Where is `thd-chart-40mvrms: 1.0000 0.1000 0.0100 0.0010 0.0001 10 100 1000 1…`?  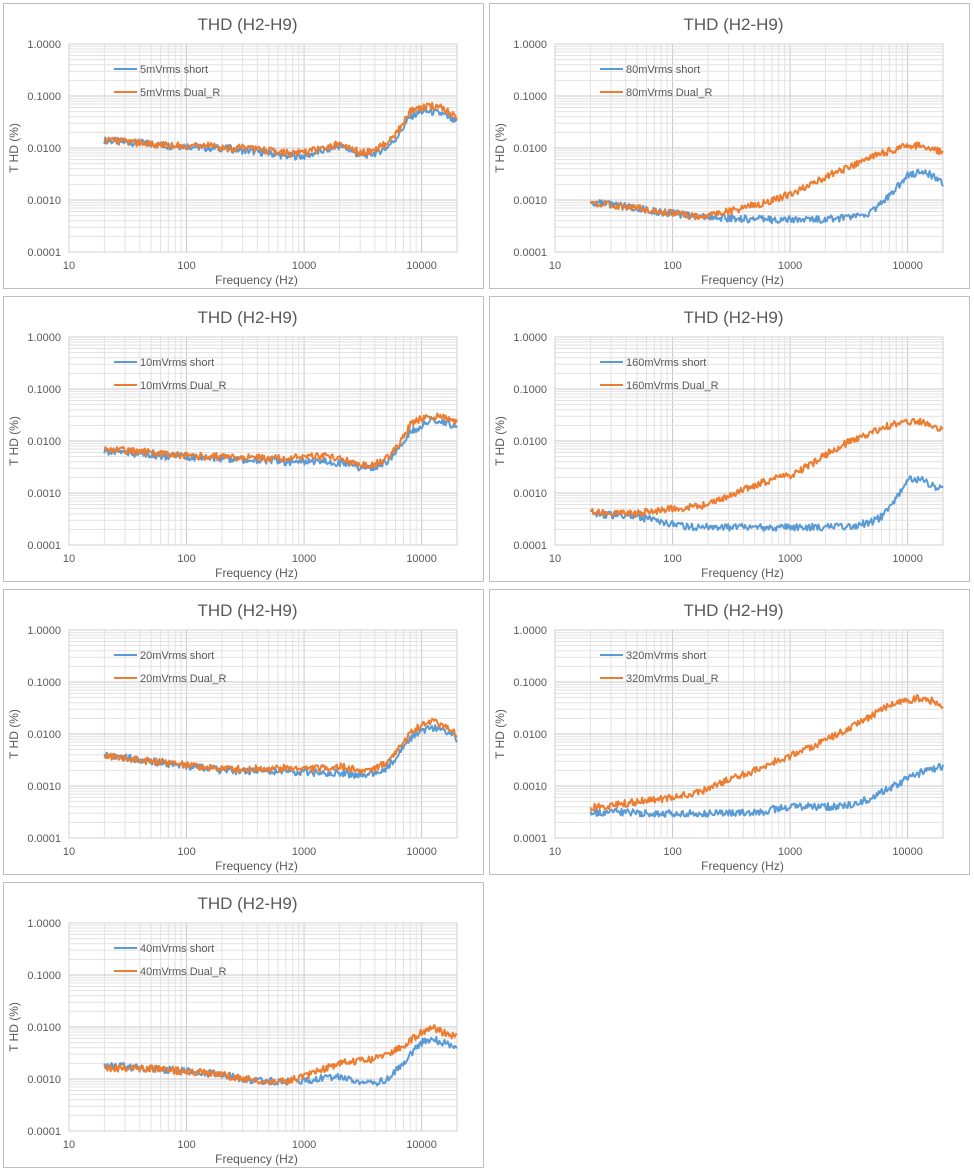 thd-chart-40mvrms: 1.0000 0.1000 0.0100 0.0010 0.0001 10 100 1000 1… is located at coordinates (243, 1025).